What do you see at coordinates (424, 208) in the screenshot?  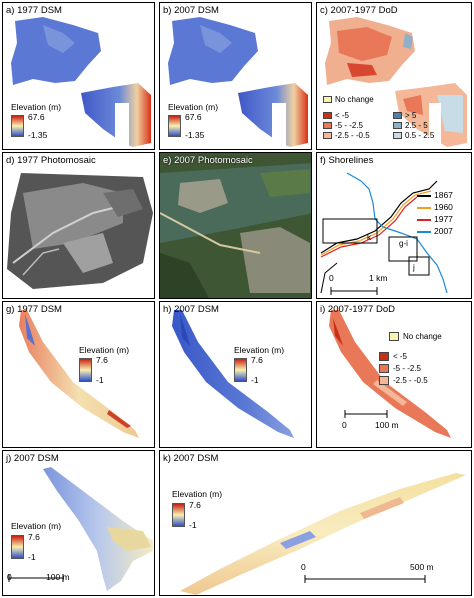 I see `legend-swatch-1960` at bounding box center [424, 208].